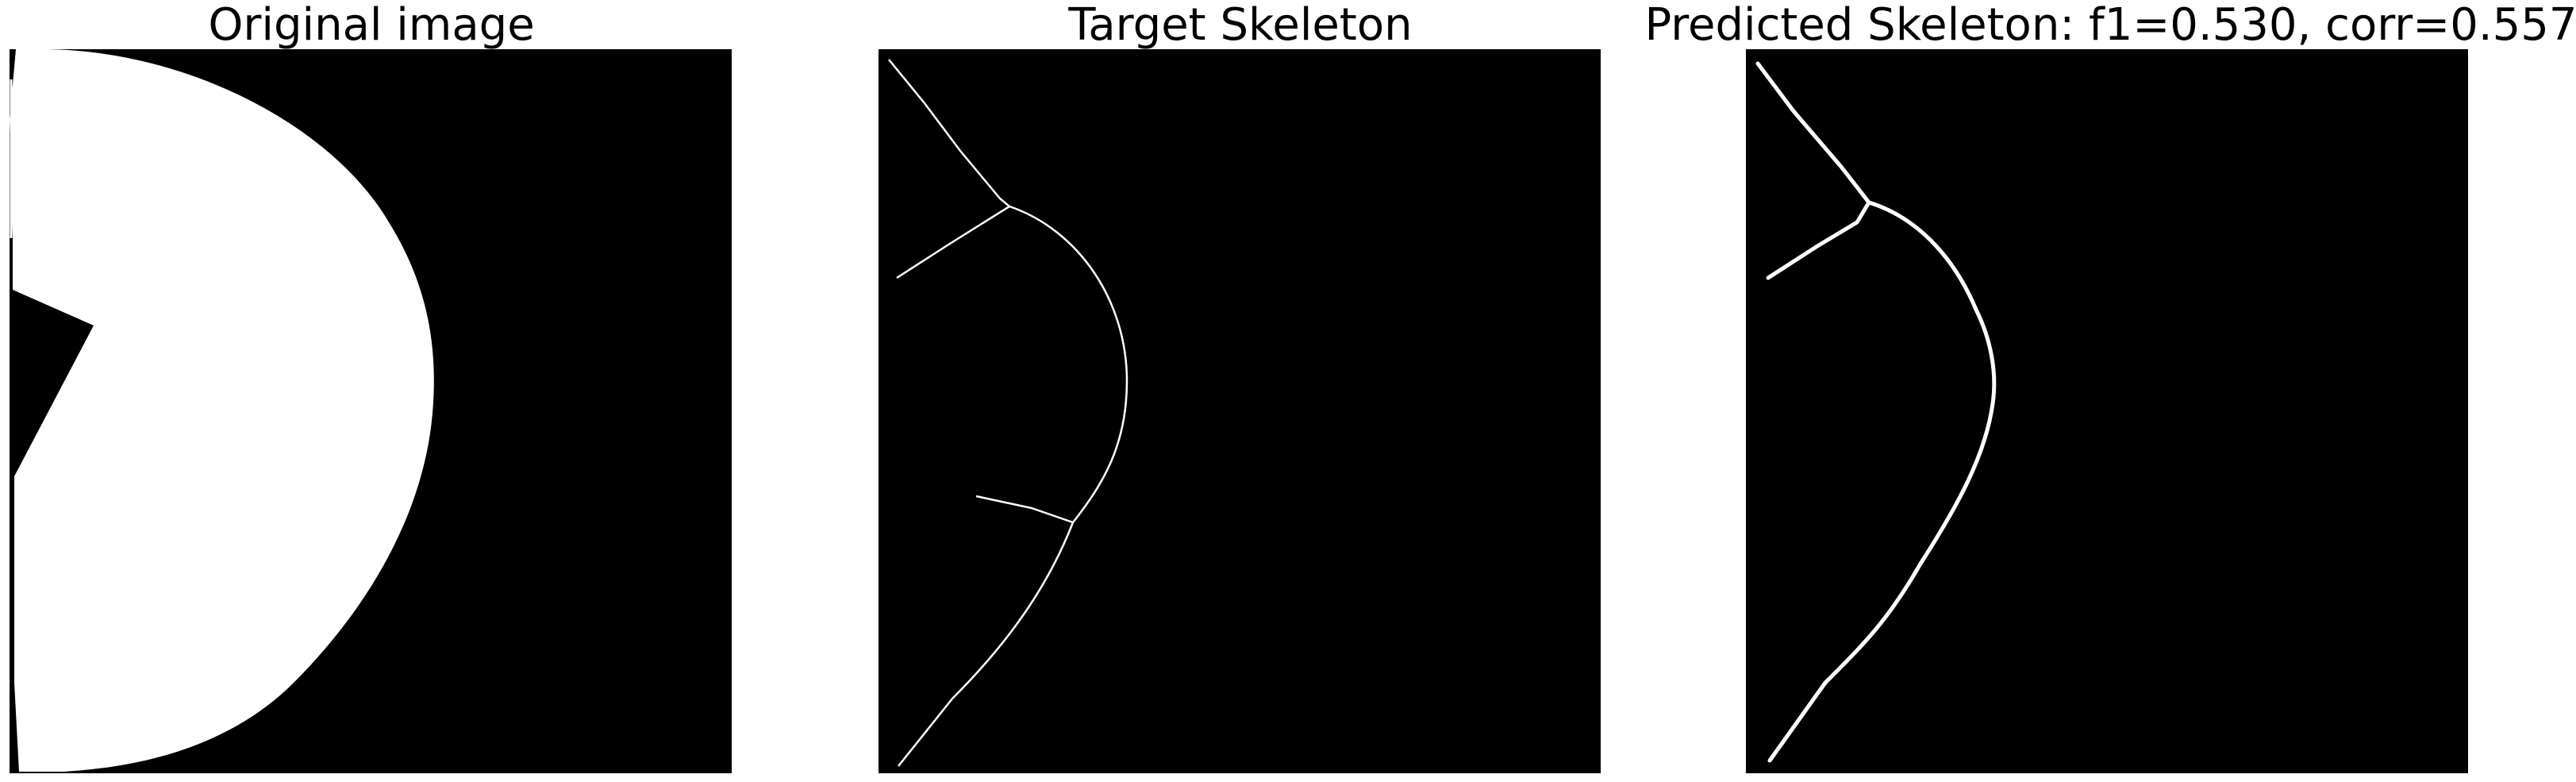  Describe the element at coordinates (1818, 240) in the screenshot. I see `predicted-skeleton-left-branch` at that location.